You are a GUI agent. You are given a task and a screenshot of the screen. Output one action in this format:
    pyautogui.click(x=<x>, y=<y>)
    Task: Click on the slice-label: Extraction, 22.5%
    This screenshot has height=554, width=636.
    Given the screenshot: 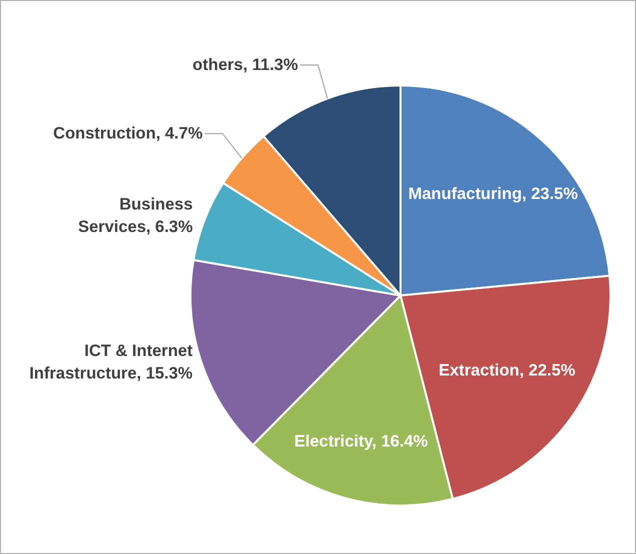 What is the action you would take?
    pyautogui.click(x=507, y=370)
    